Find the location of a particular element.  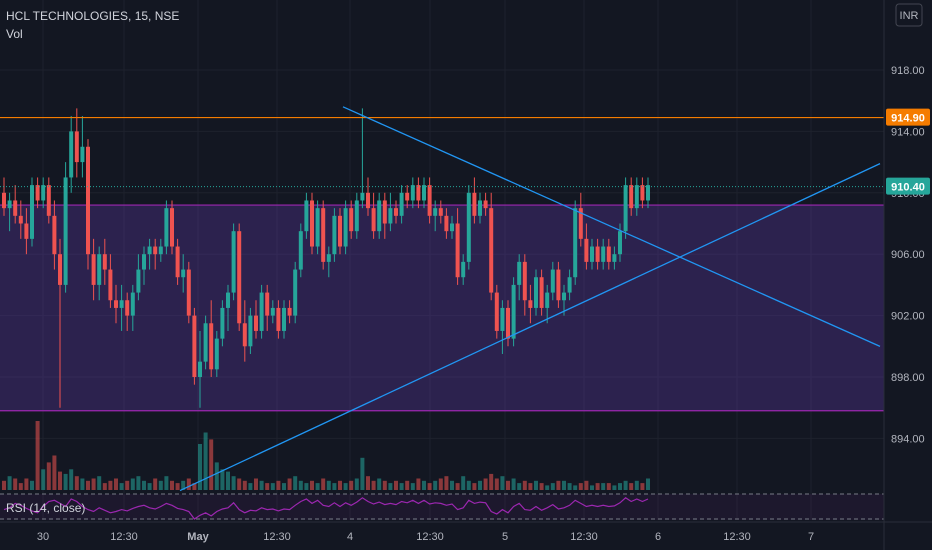

price-tick-label: 902.00 is located at coordinates (908, 317).